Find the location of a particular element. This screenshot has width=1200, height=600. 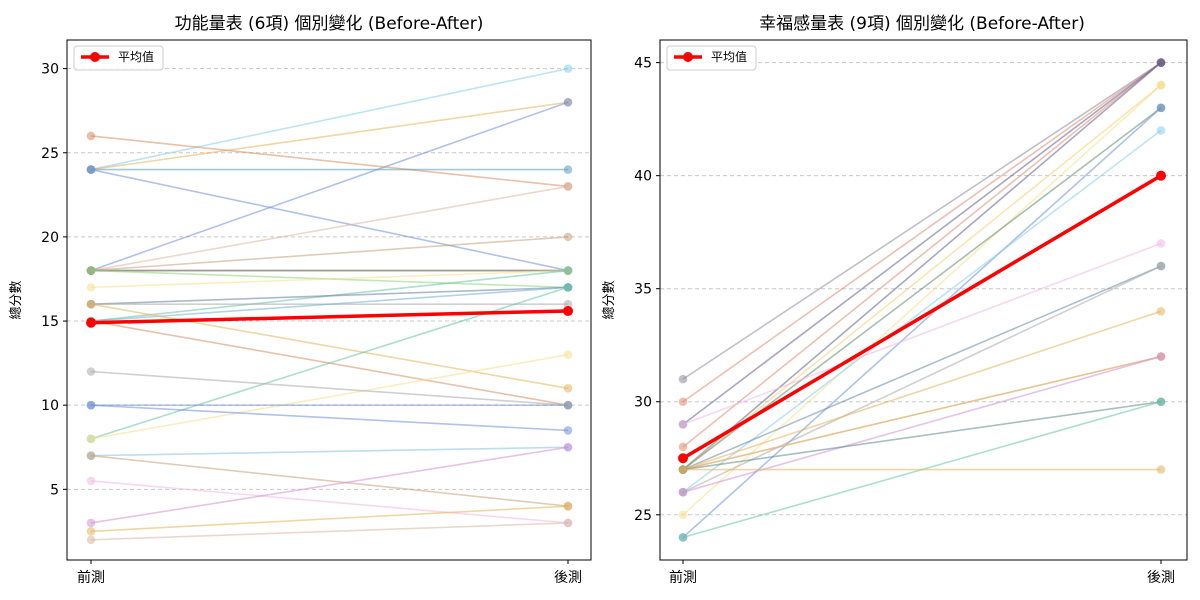

y-tick-label: 25 is located at coordinates (50, 154).